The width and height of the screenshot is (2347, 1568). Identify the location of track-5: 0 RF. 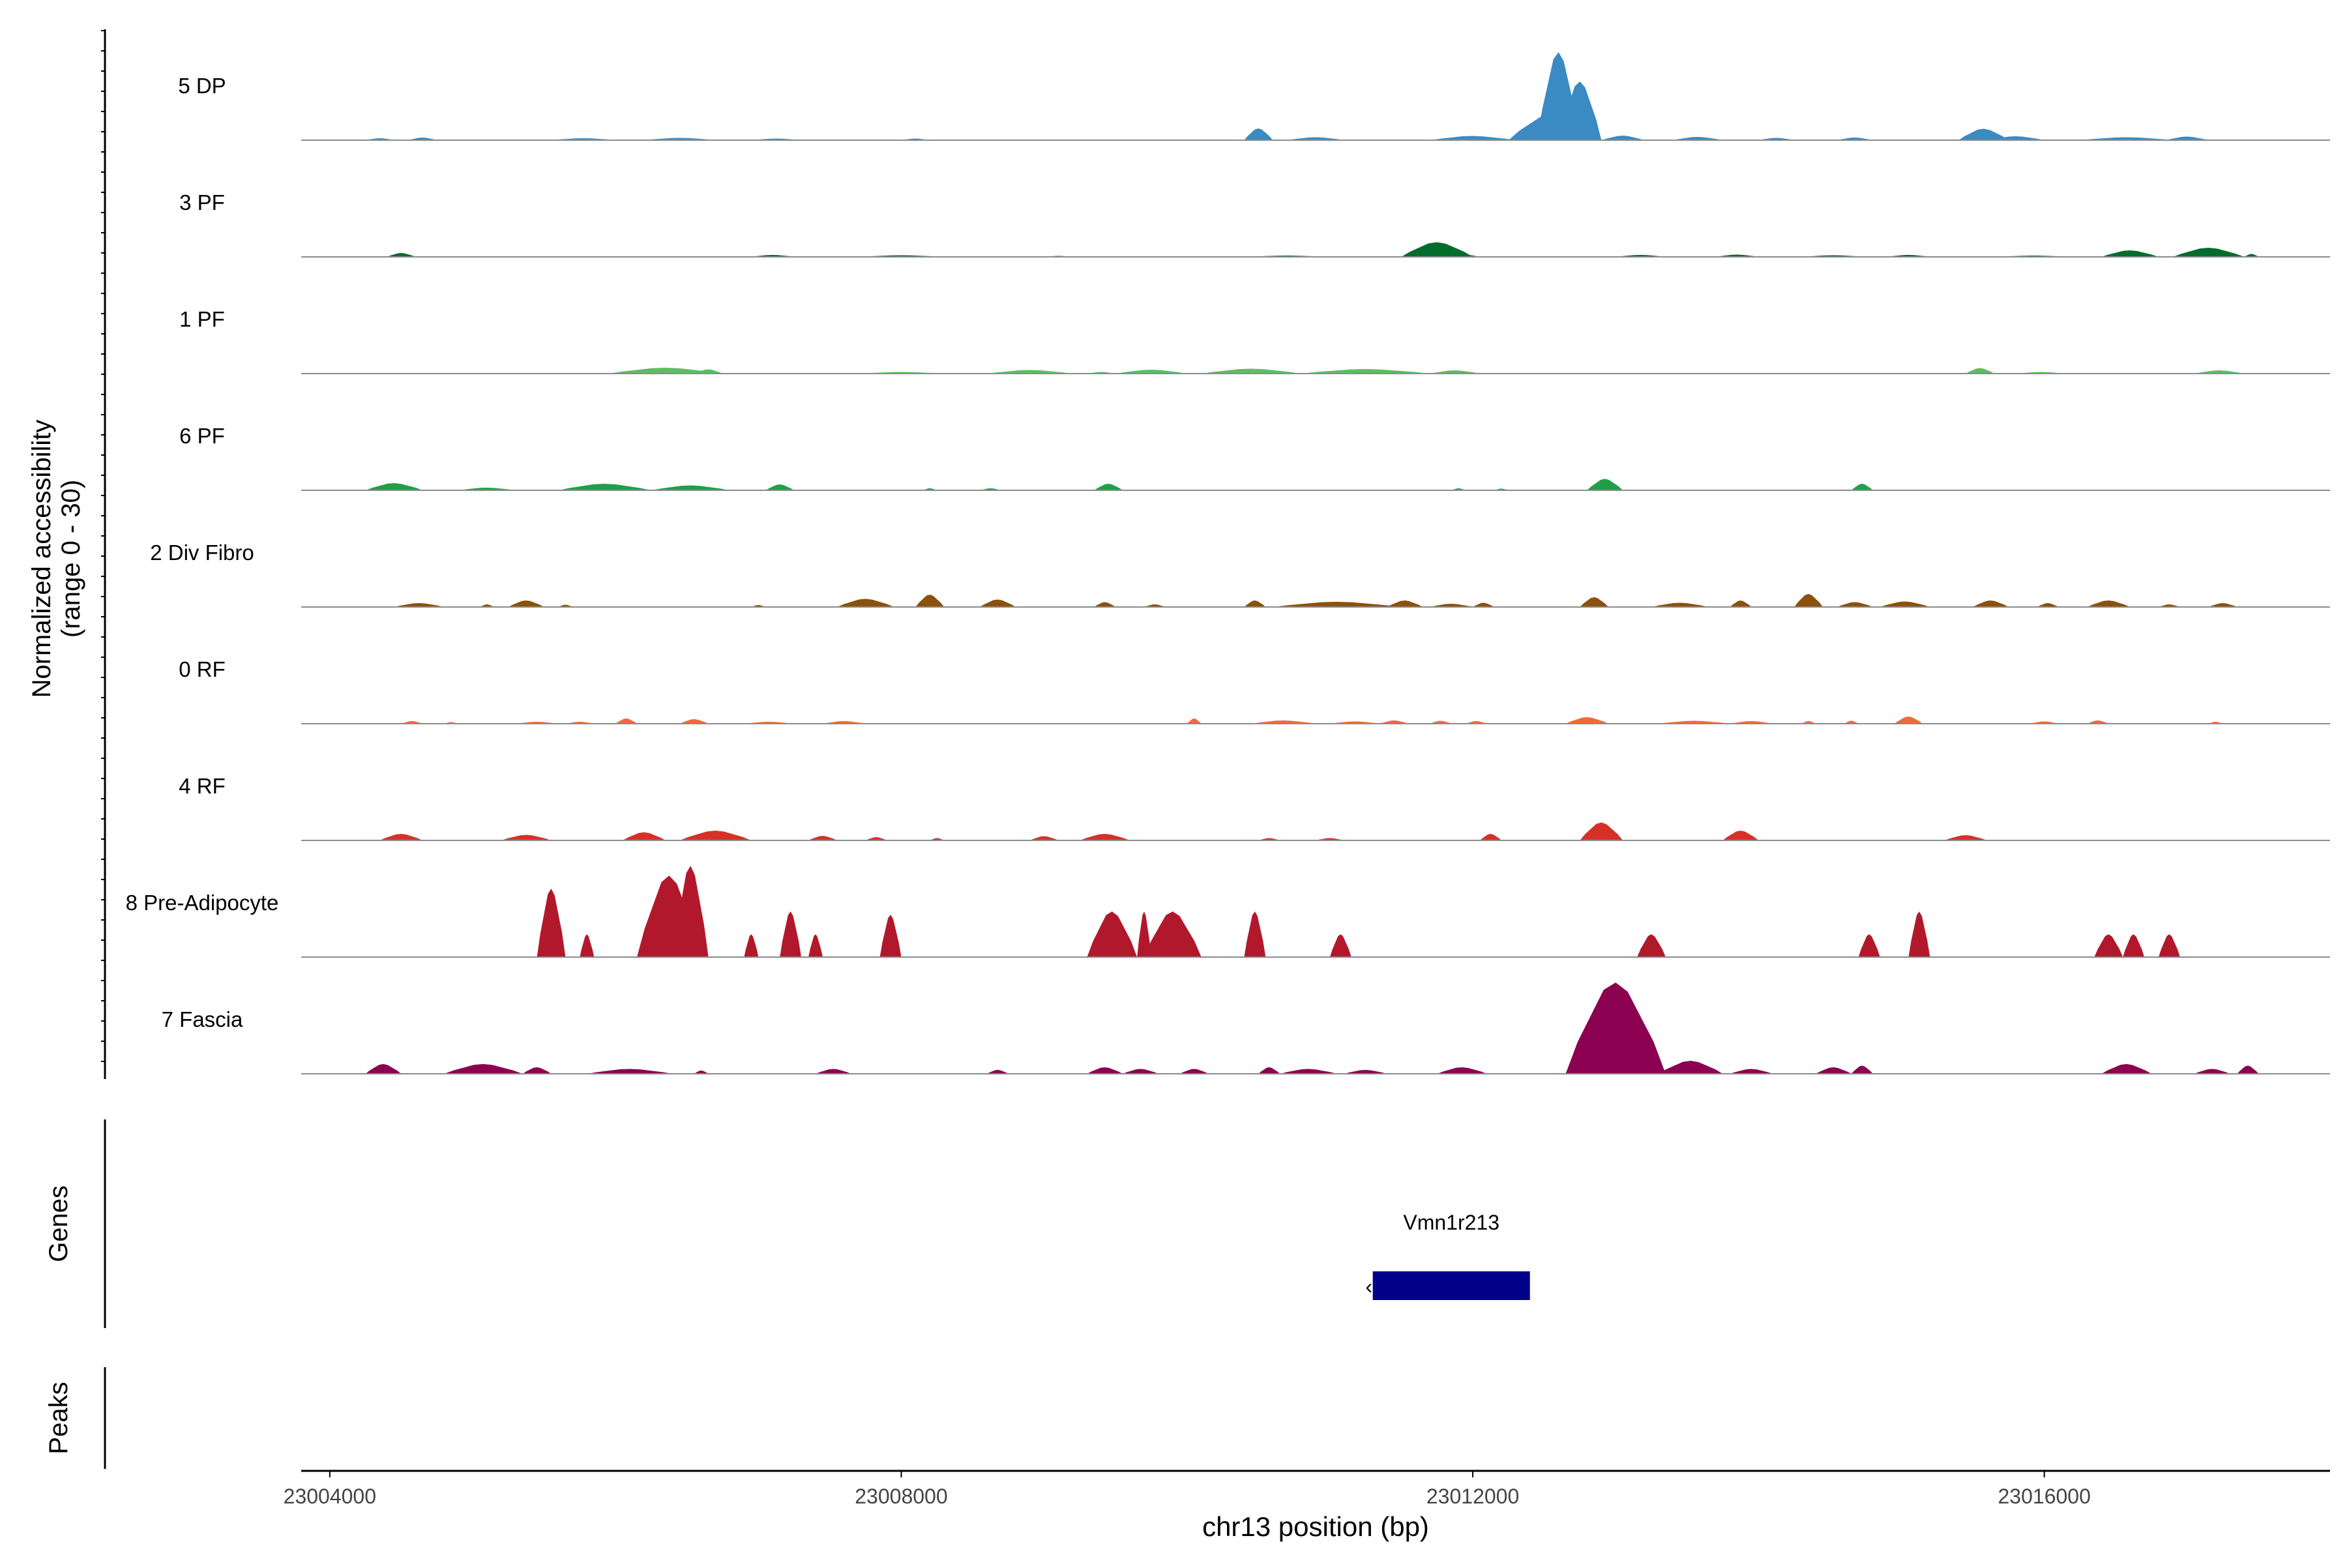
(1254, 691).